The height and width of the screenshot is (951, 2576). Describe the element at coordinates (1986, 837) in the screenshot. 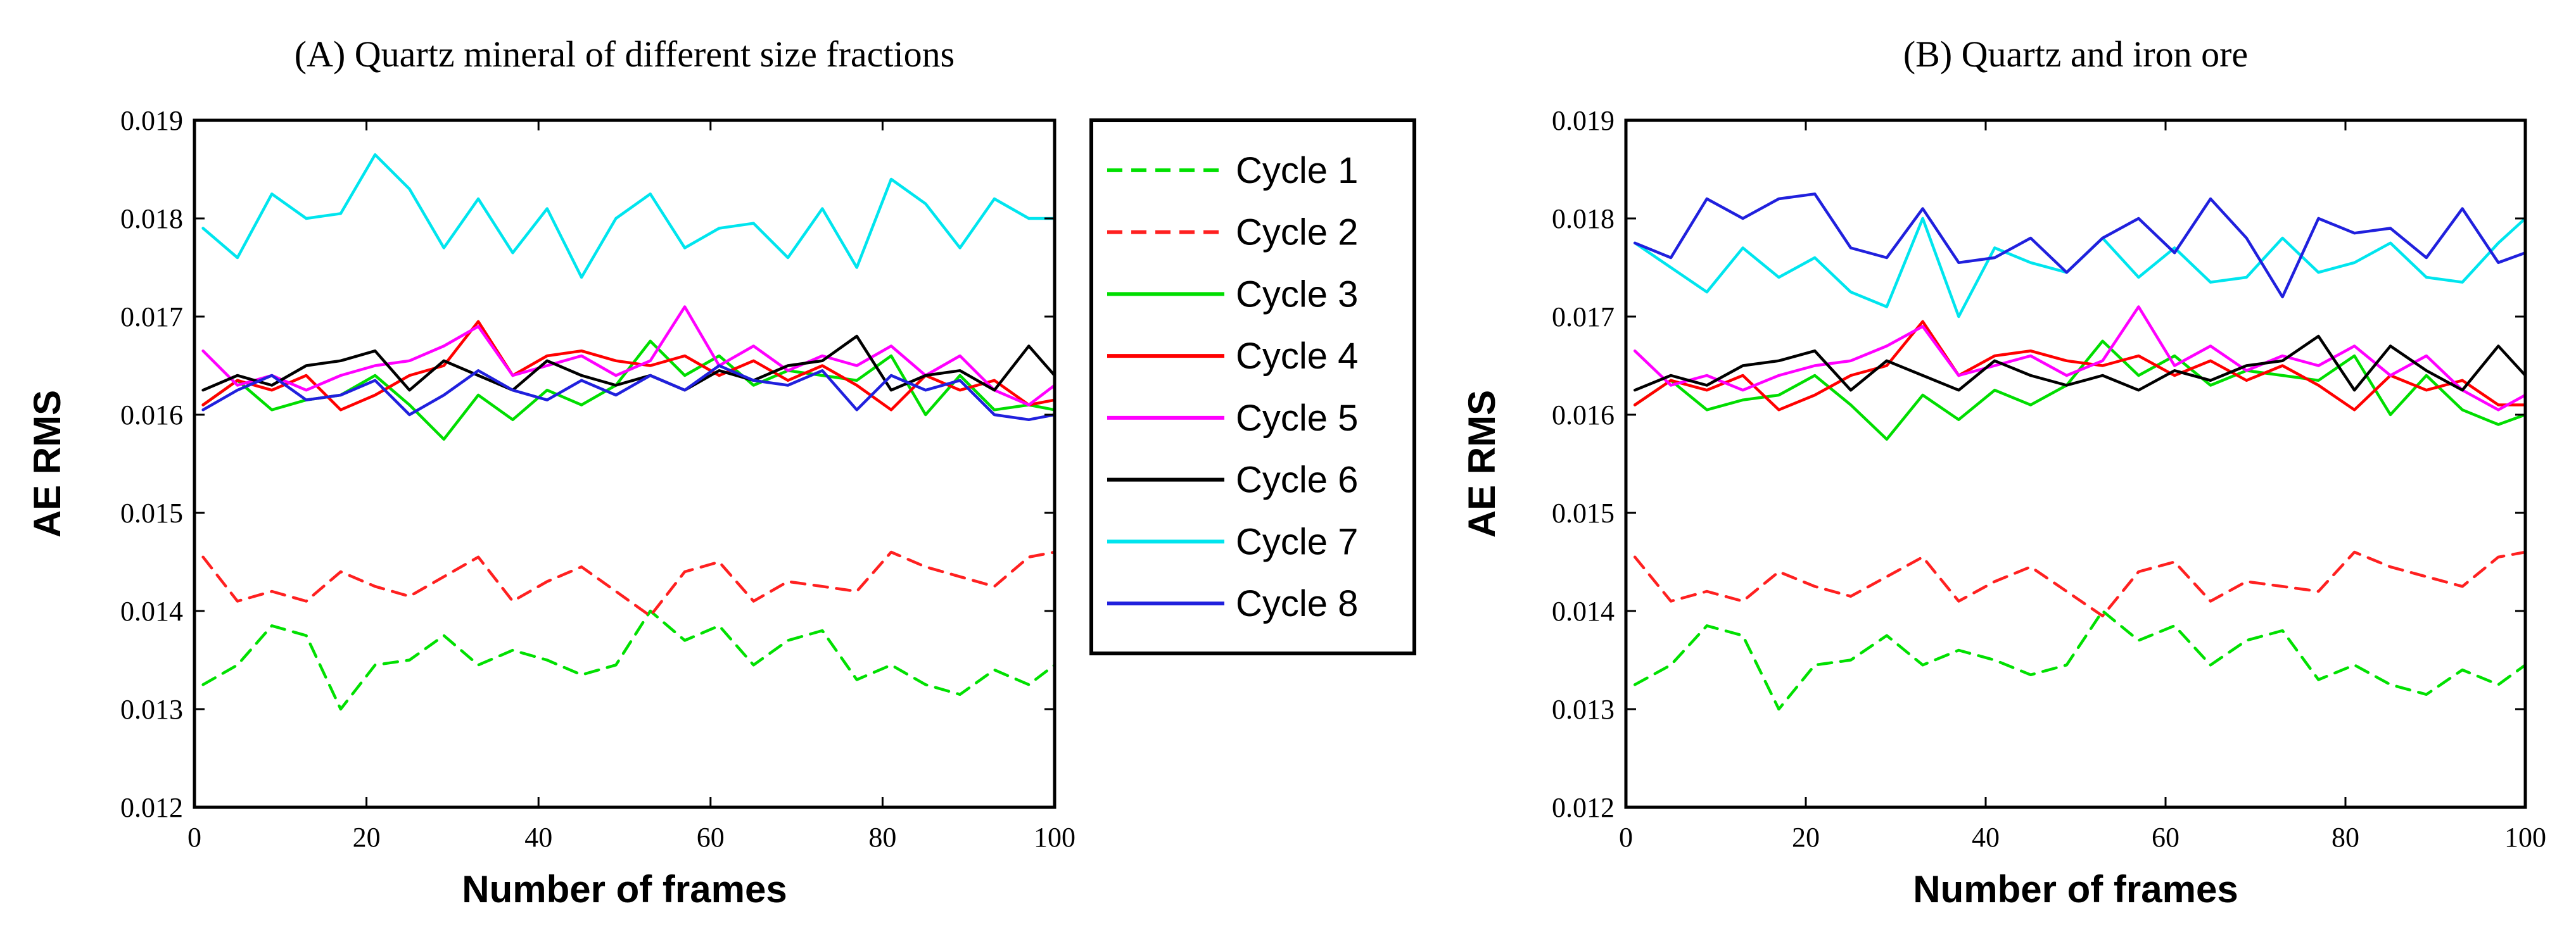

I see `panel-b-x-tick-label: 40` at that location.